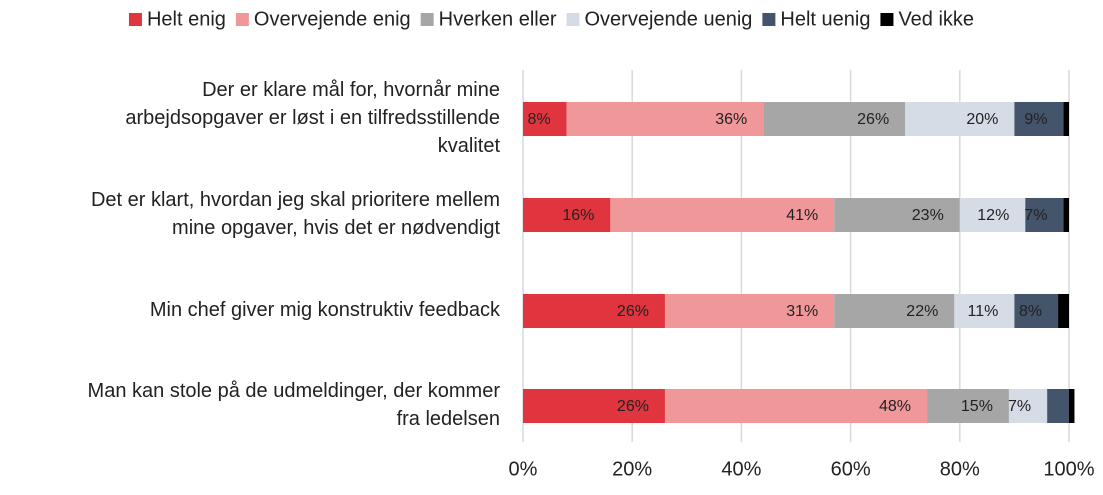 The height and width of the screenshot is (495, 1103). What do you see at coordinates (928, 215) in the screenshot?
I see `value-label: 23%` at bounding box center [928, 215].